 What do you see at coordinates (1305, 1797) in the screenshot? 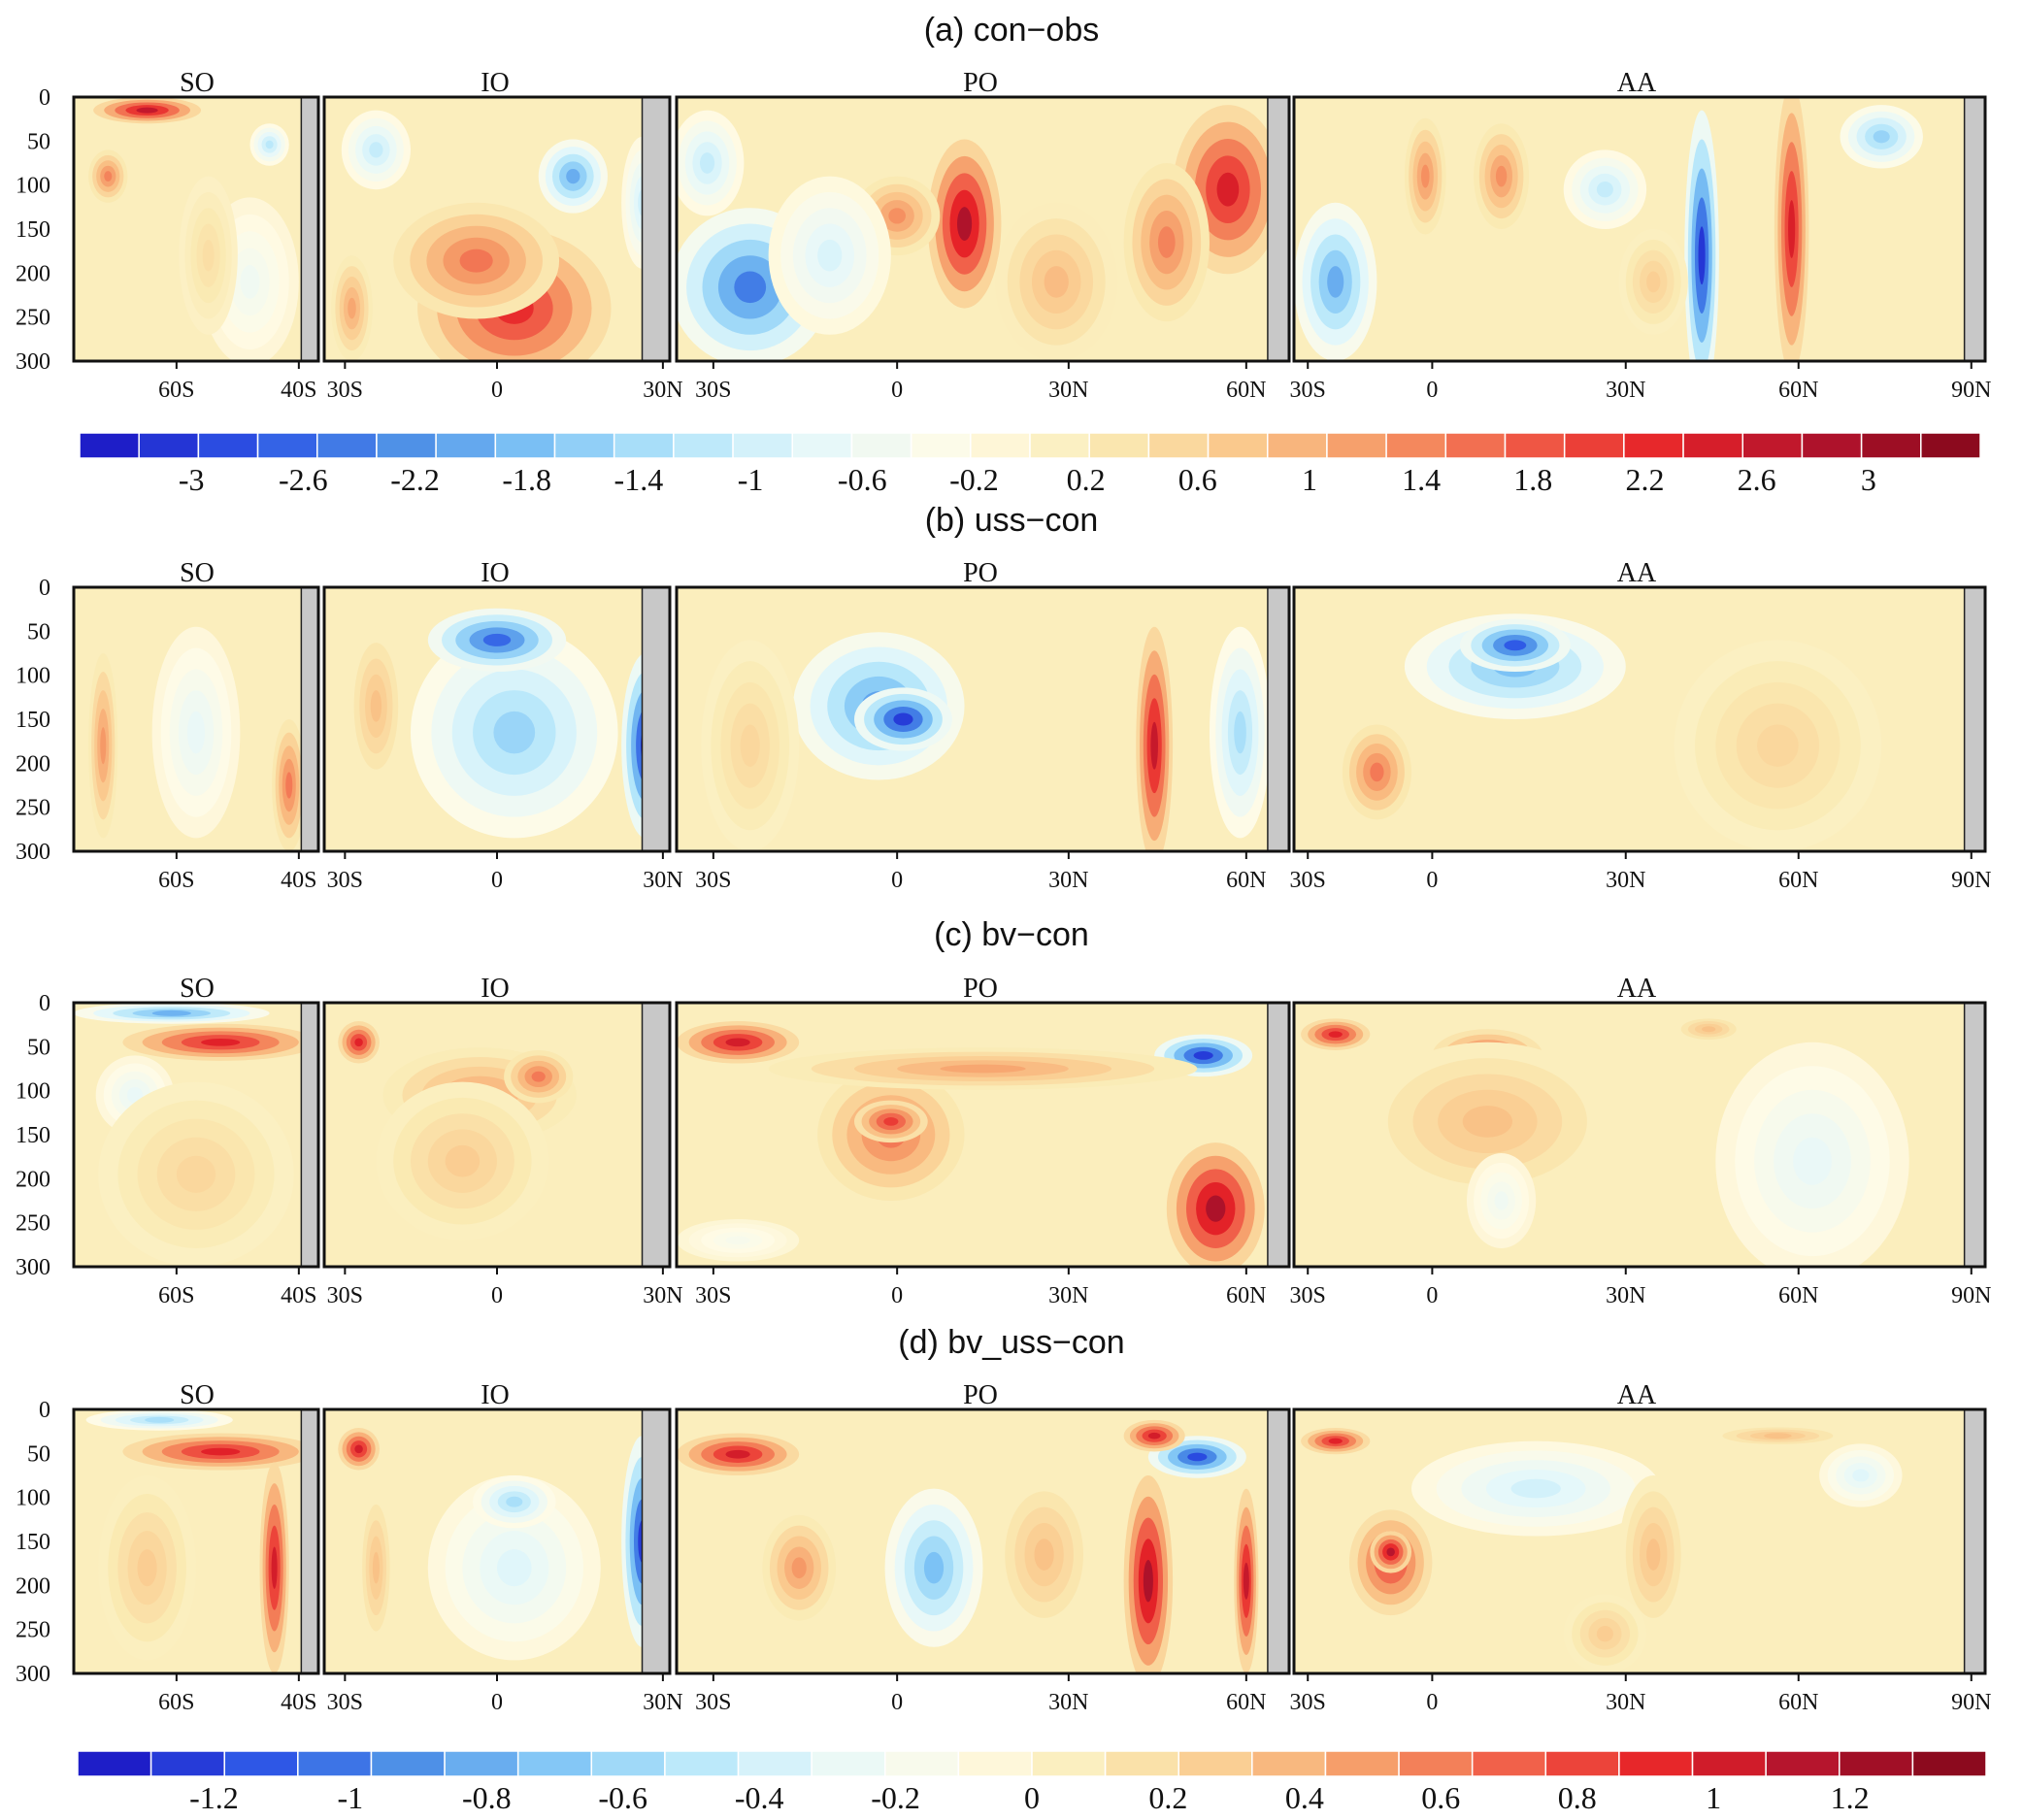
I see `colorbar-label: 0.4` at bounding box center [1305, 1797].